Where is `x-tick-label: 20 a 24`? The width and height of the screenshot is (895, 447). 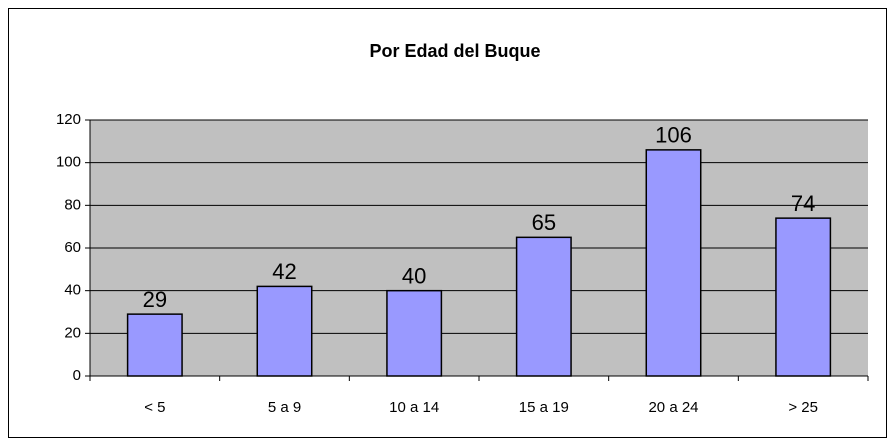
x-tick-label: 20 a 24 is located at coordinates (673, 407).